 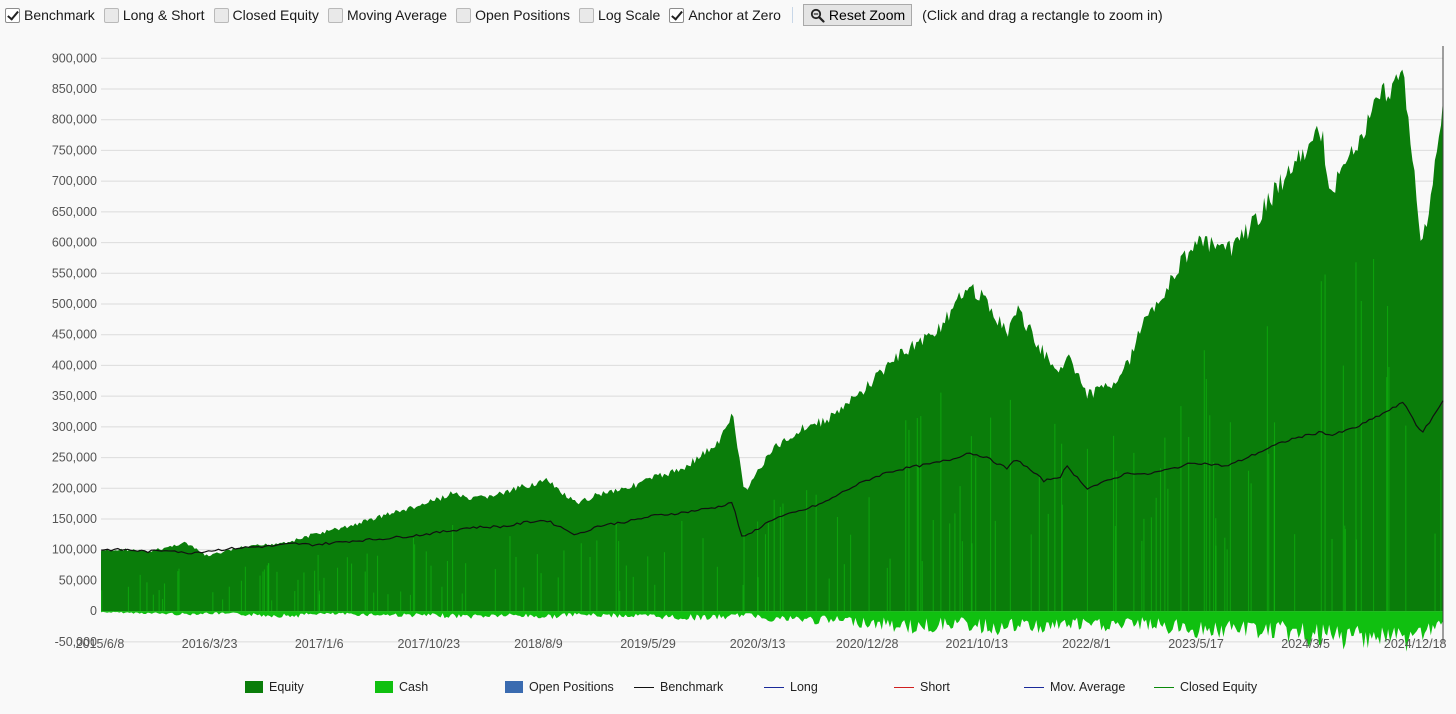 I want to click on x-tick-label: 2020/12/28, so click(x=867, y=644).